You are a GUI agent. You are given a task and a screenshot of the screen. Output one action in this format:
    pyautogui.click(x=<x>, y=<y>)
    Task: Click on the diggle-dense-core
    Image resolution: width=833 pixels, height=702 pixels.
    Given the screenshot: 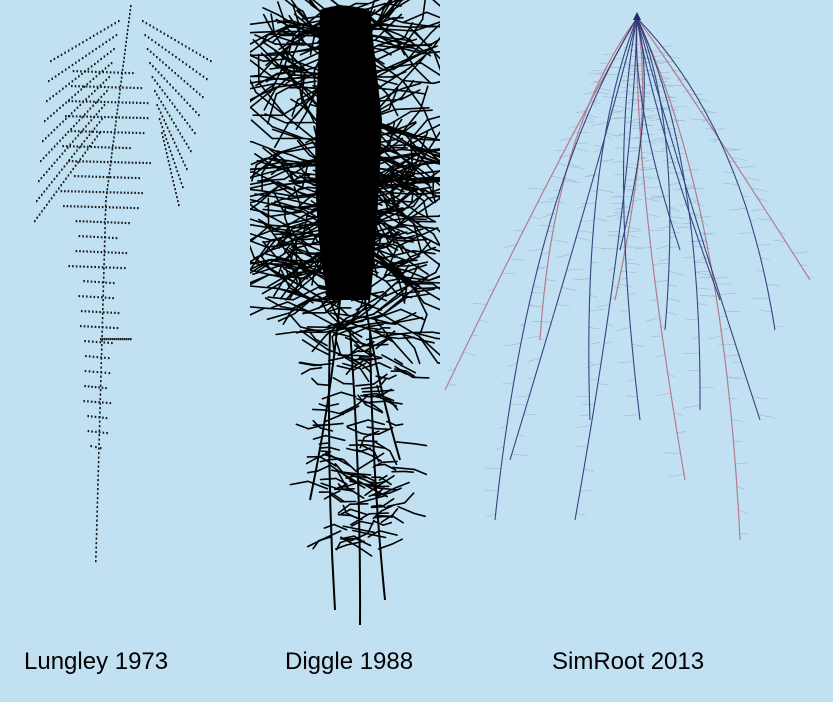 What is the action you would take?
    pyautogui.click(x=348, y=152)
    